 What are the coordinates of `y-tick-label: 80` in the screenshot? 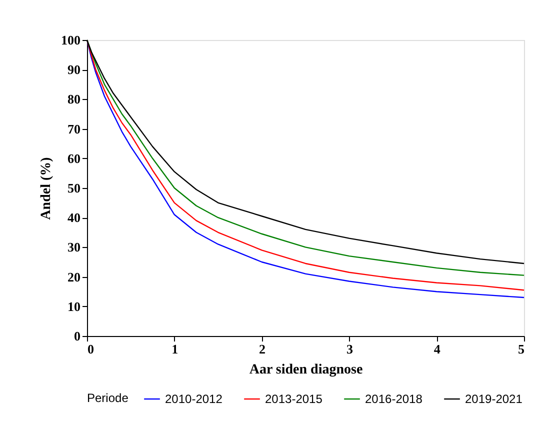 It's located at (74, 99).